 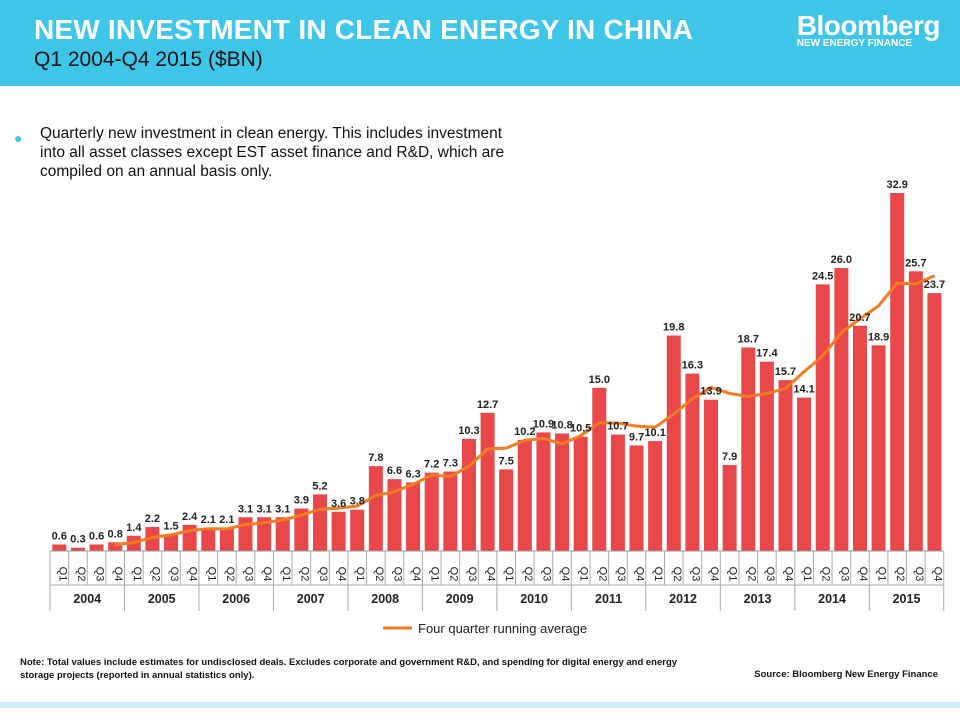 What do you see at coordinates (282, 534) in the screenshot?
I see `bar-2007-Q1` at bounding box center [282, 534].